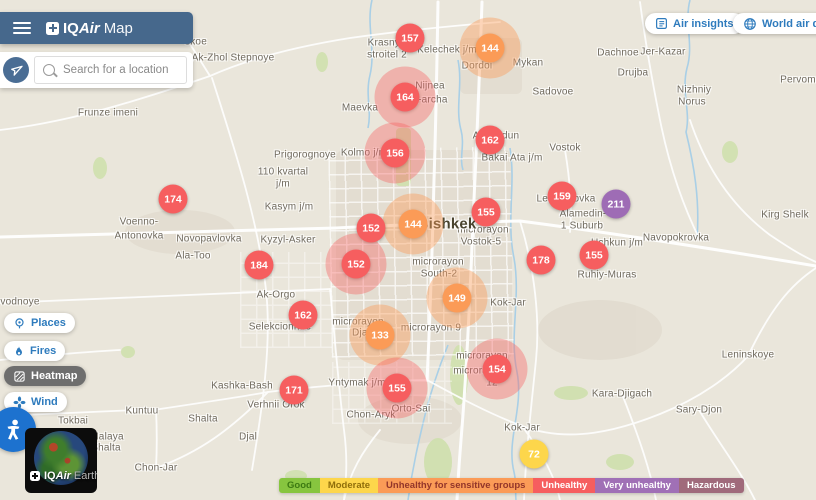  What do you see at coordinates (622, 394) in the screenshot?
I see `map-place-label: Kara-Djigach` at bounding box center [622, 394].